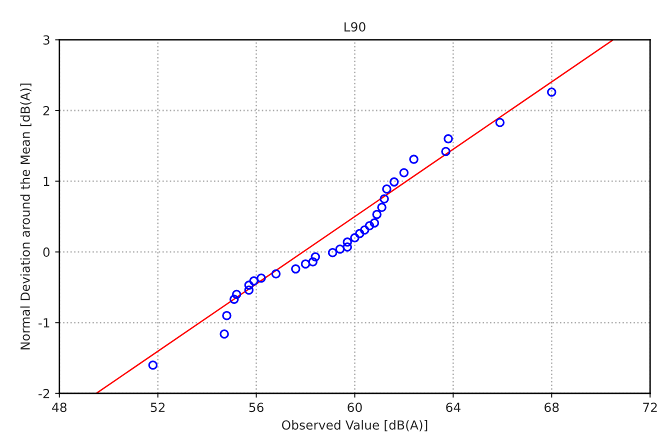  I want to click on y-tick-label: 0, so click(46, 252).